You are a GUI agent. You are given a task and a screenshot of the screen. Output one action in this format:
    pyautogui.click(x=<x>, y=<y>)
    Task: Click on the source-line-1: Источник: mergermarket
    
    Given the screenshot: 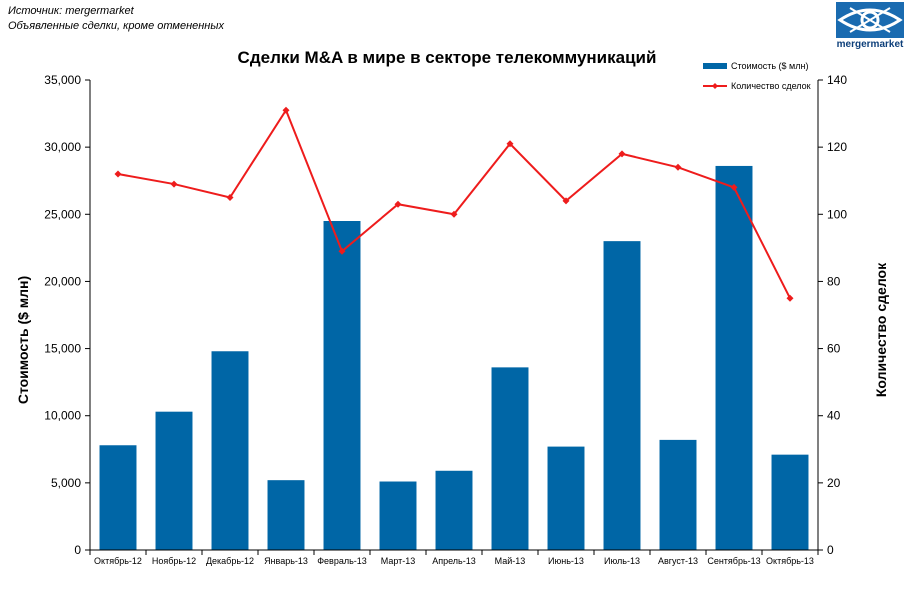 What is the action you would take?
    pyautogui.click(x=71, y=11)
    